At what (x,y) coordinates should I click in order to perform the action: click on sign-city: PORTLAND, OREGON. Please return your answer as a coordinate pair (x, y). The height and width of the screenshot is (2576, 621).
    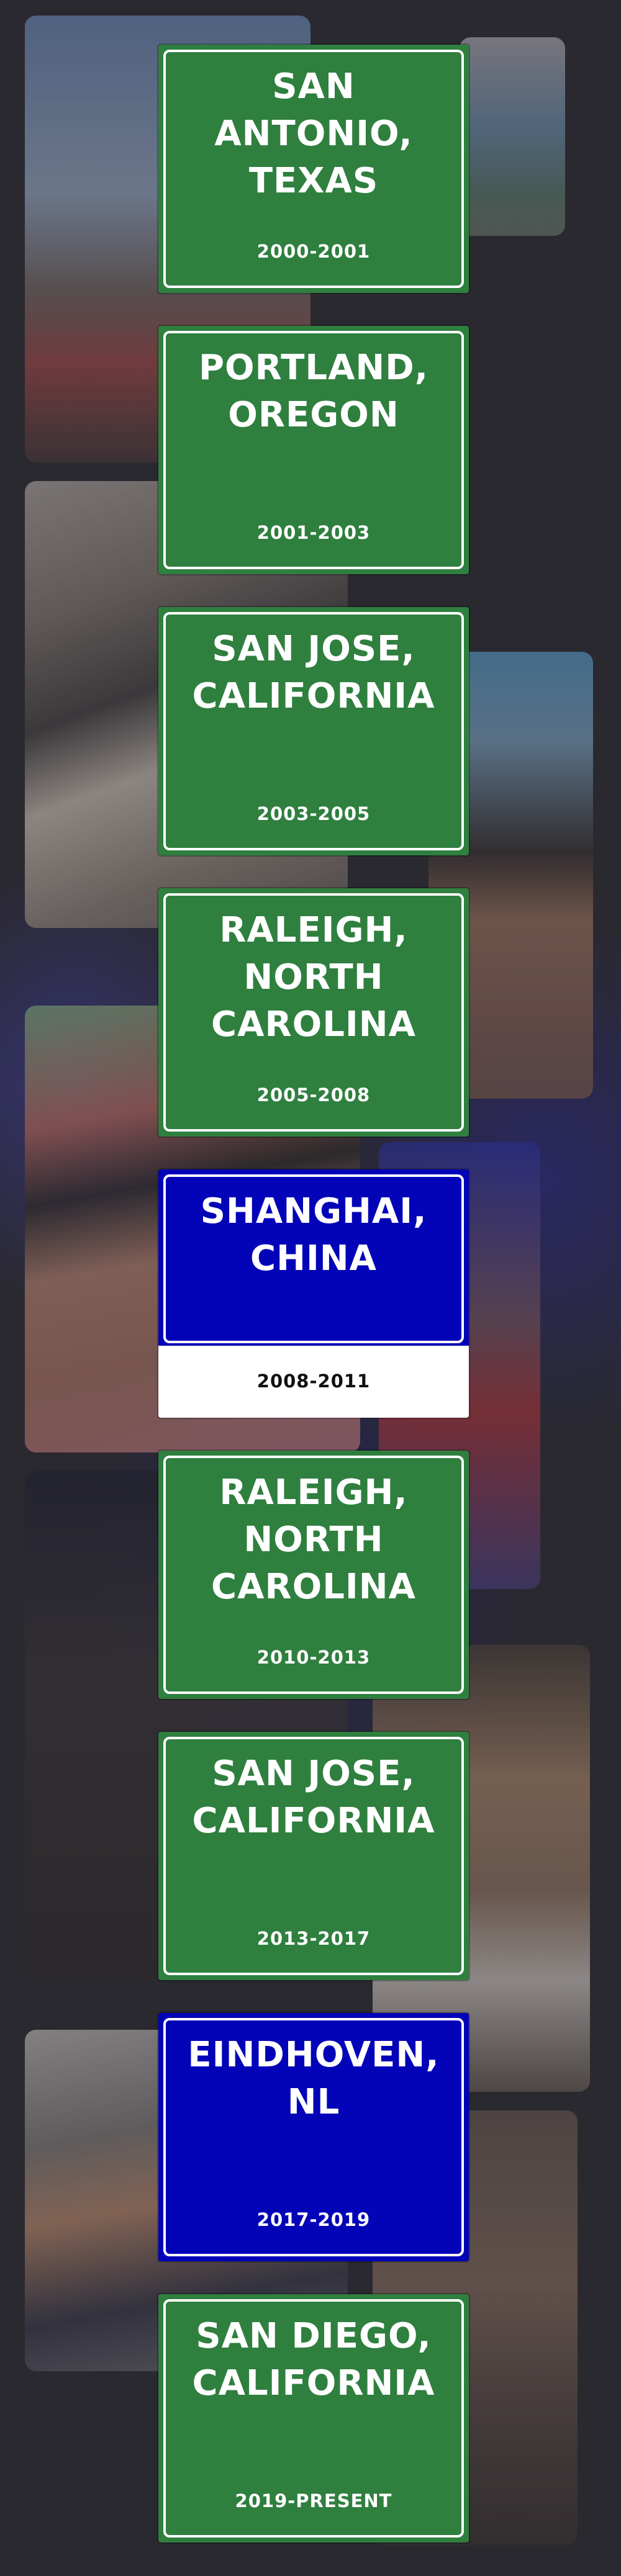
    Looking at the image, I should click on (313, 391).